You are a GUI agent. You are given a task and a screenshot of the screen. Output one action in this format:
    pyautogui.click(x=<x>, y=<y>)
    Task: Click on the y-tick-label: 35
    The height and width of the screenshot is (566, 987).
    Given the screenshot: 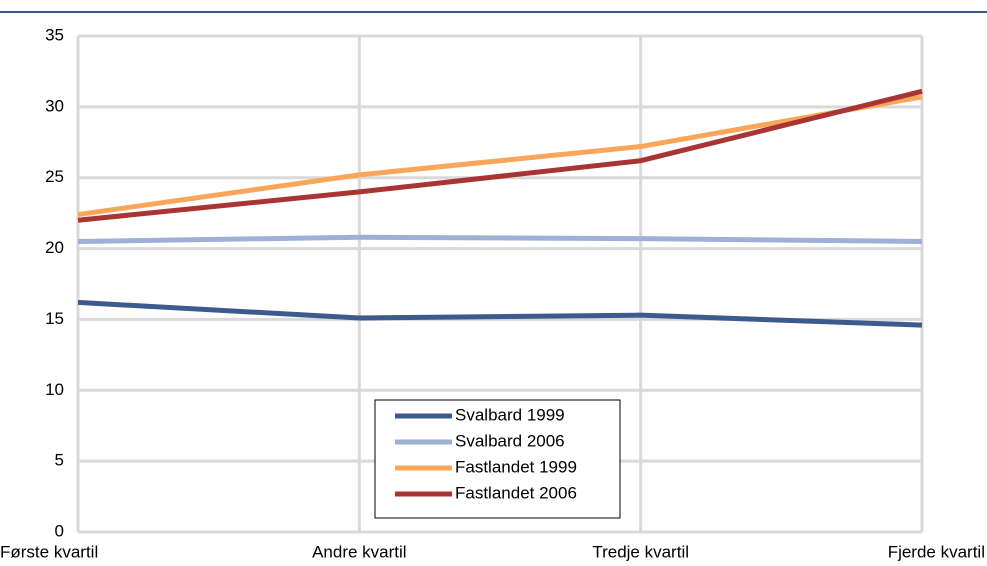 What is the action you would take?
    pyautogui.click(x=54, y=34)
    